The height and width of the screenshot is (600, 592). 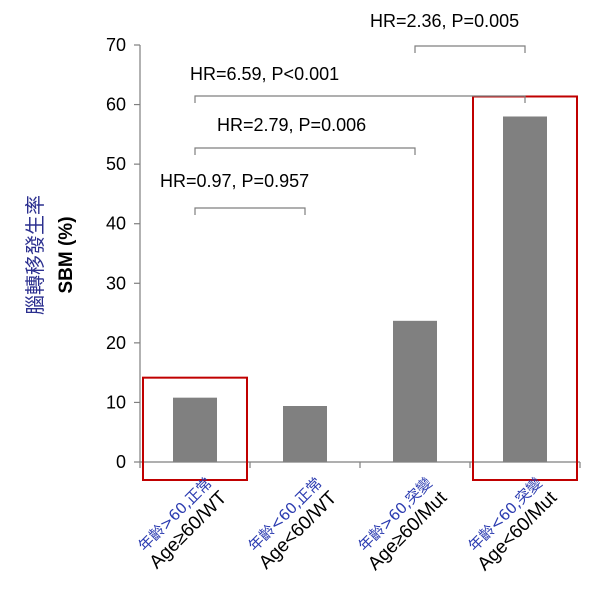 I want to click on y-tick-label: 50, so click(x=116, y=164).